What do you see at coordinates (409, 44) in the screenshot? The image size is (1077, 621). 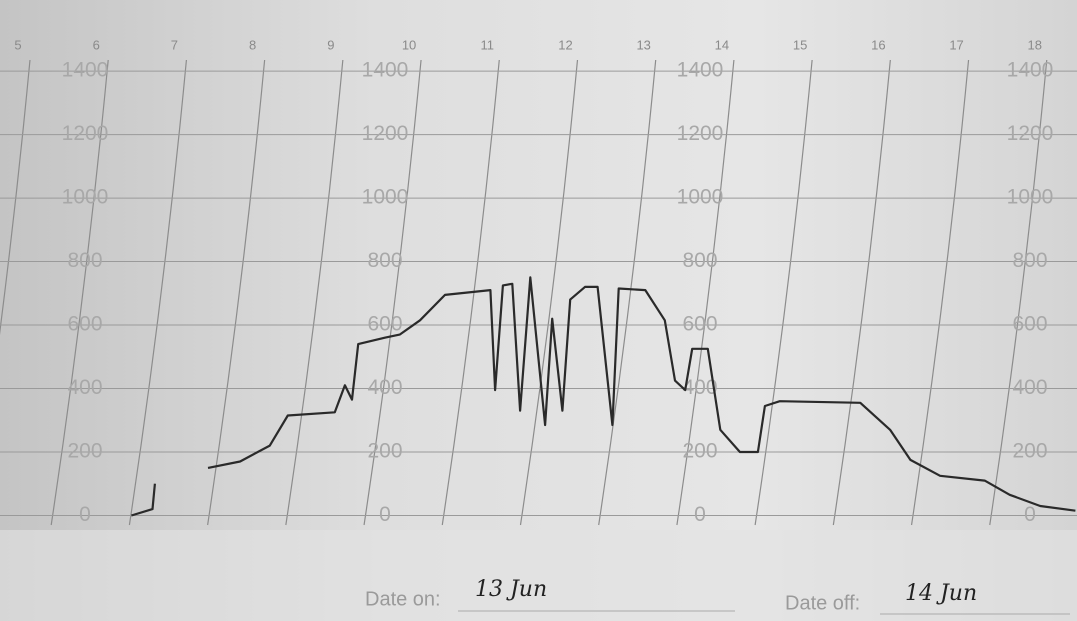 I see `x-tick-label: 10` at bounding box center [409, 44].